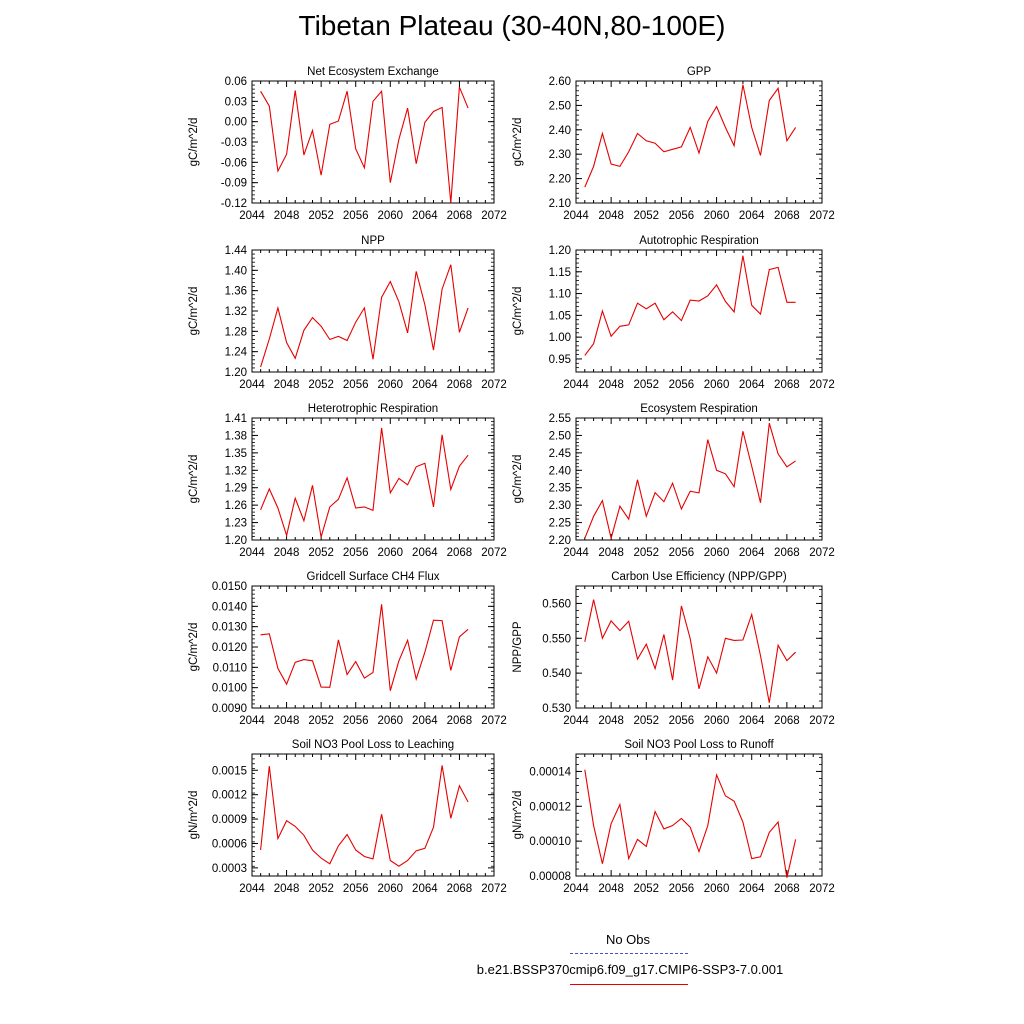 This screenshot has height=1024, width=1024. Describe the element at coordinates (550, 842) in the screenshot. I see `y-tick-label: 0.00010` at that location.